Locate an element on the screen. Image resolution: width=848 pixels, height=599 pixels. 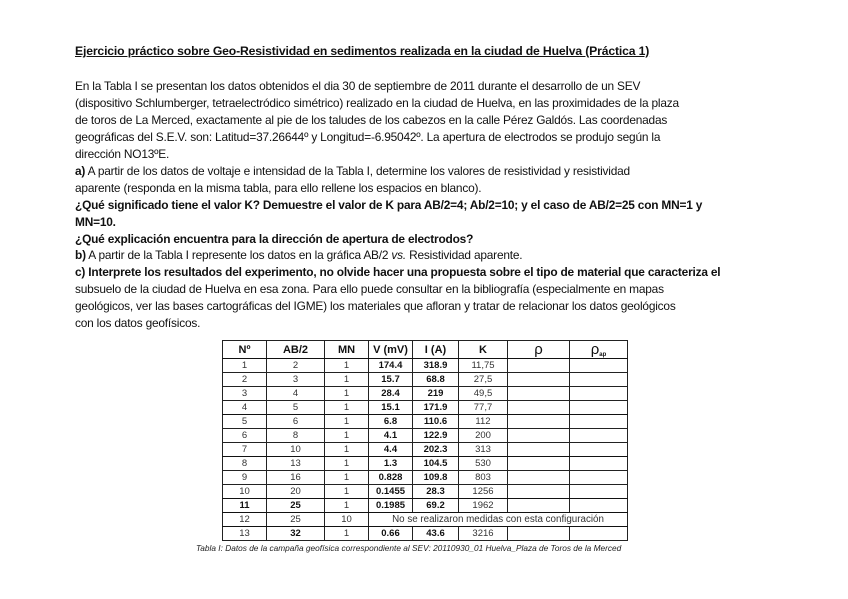
table-cell: 4 is located at coordinates (244, 407).